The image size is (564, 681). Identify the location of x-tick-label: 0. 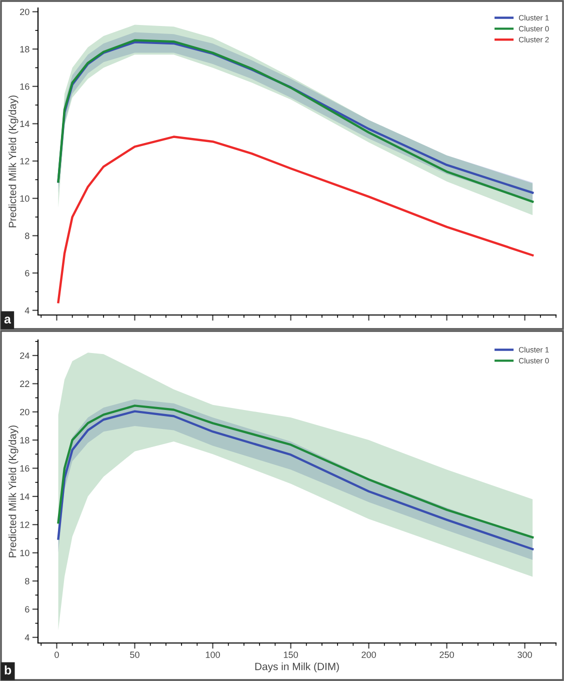
(56, 655).